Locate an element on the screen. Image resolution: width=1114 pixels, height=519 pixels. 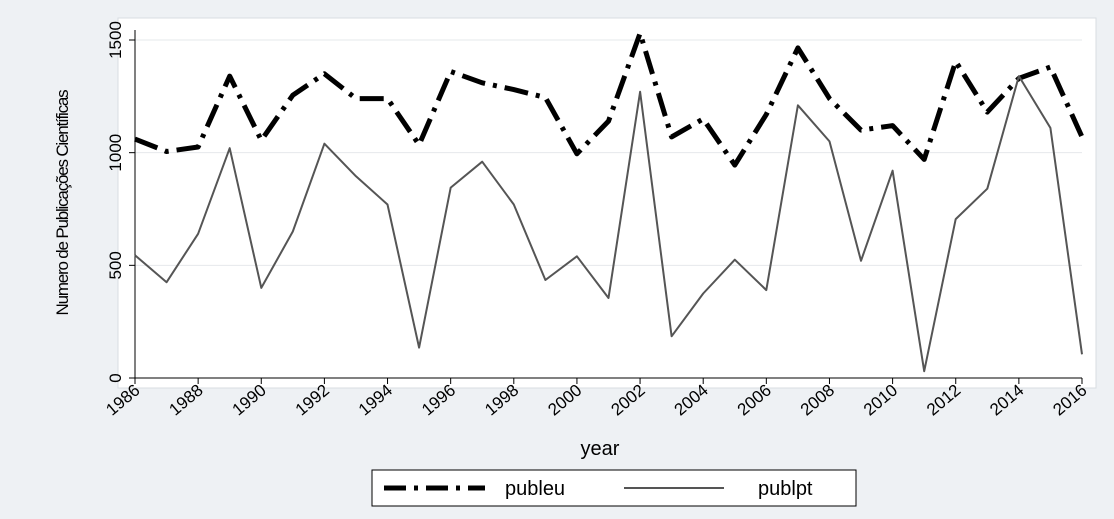
y-tick-label: 1500 is located at coordinates (115, 40).